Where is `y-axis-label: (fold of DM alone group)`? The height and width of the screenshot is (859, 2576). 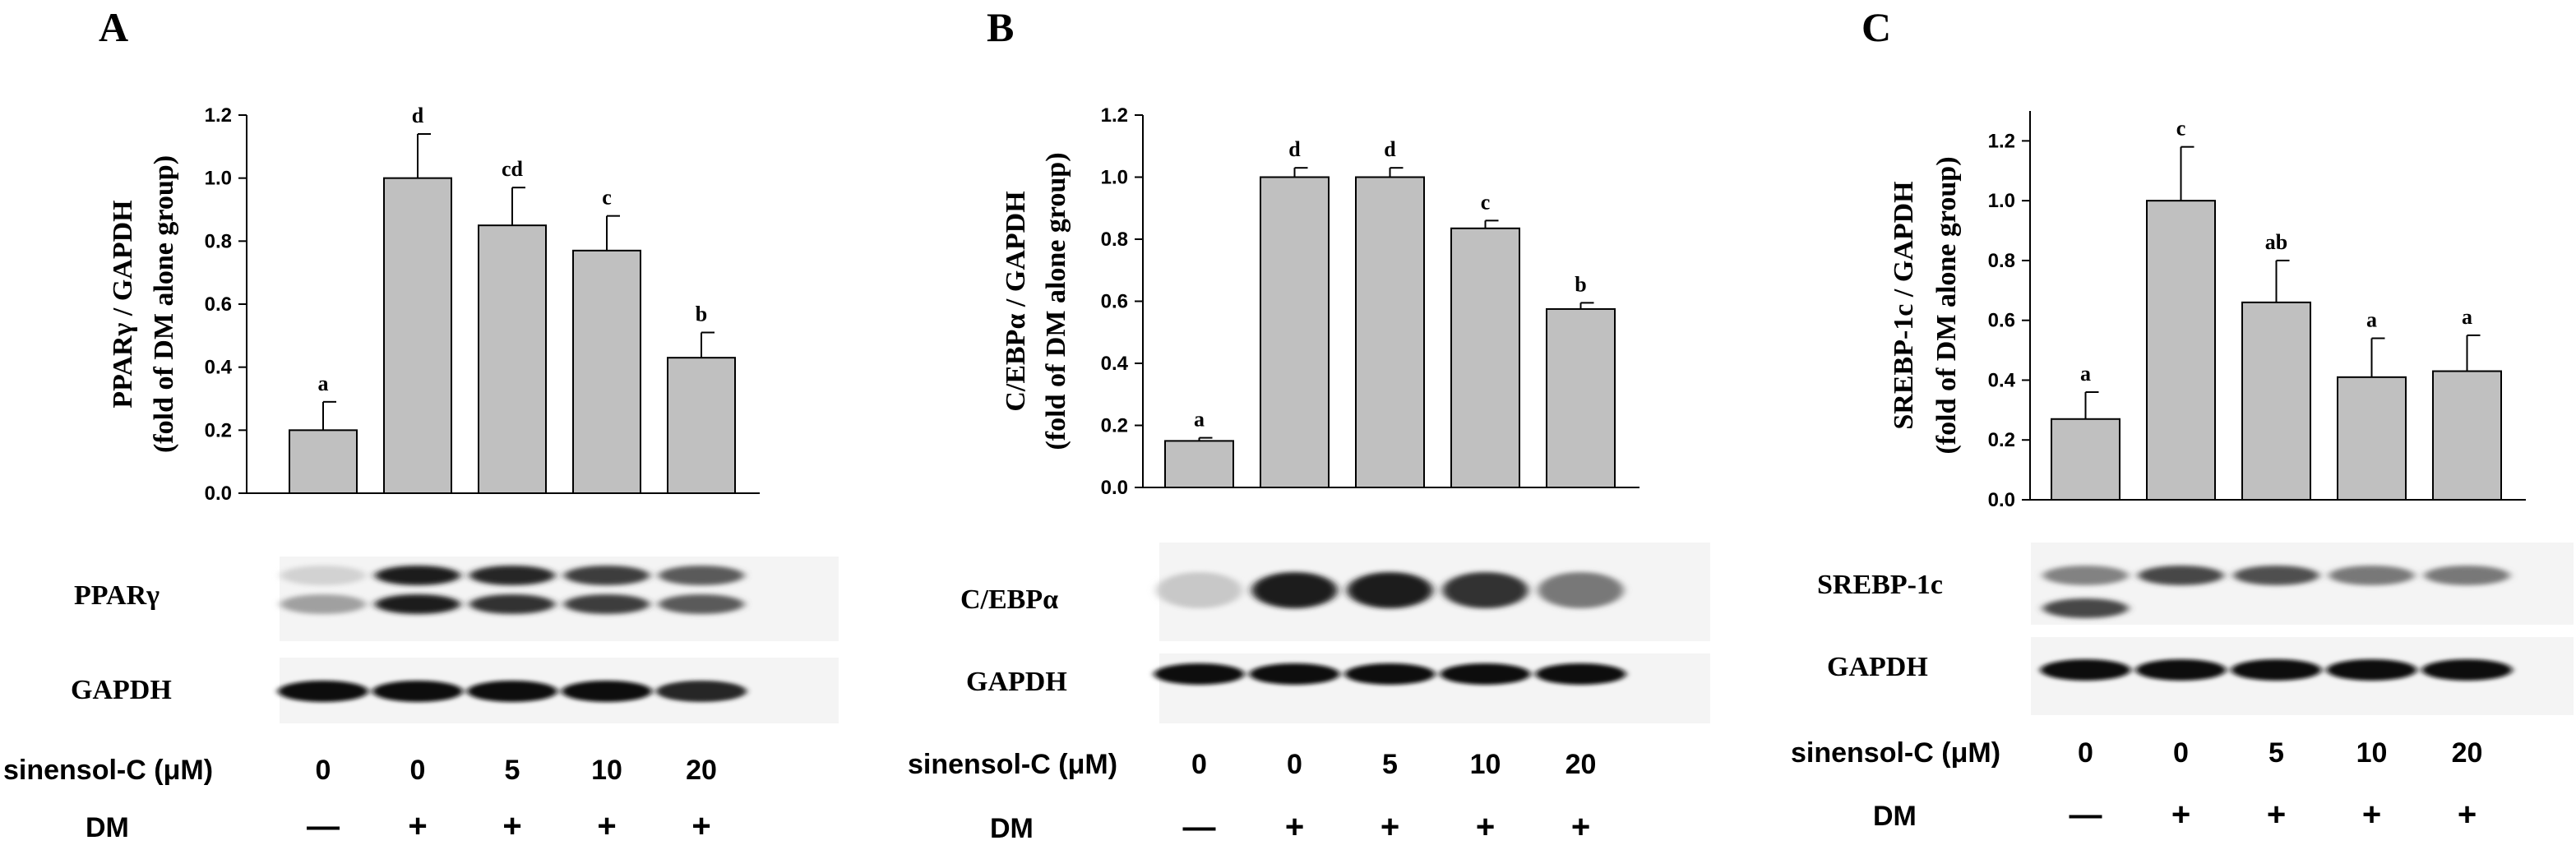 y-axis-label: (fold of DM alone group) is located at coordinates (1056, 301).